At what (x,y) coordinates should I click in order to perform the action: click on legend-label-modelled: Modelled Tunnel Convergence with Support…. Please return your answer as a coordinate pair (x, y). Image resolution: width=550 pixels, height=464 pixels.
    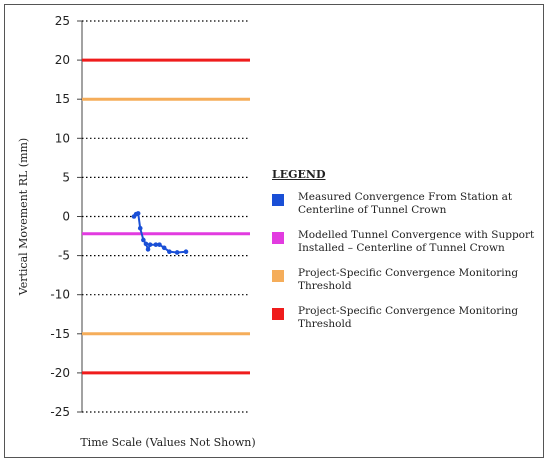
    Looking at the image, I should click on (416, 241).